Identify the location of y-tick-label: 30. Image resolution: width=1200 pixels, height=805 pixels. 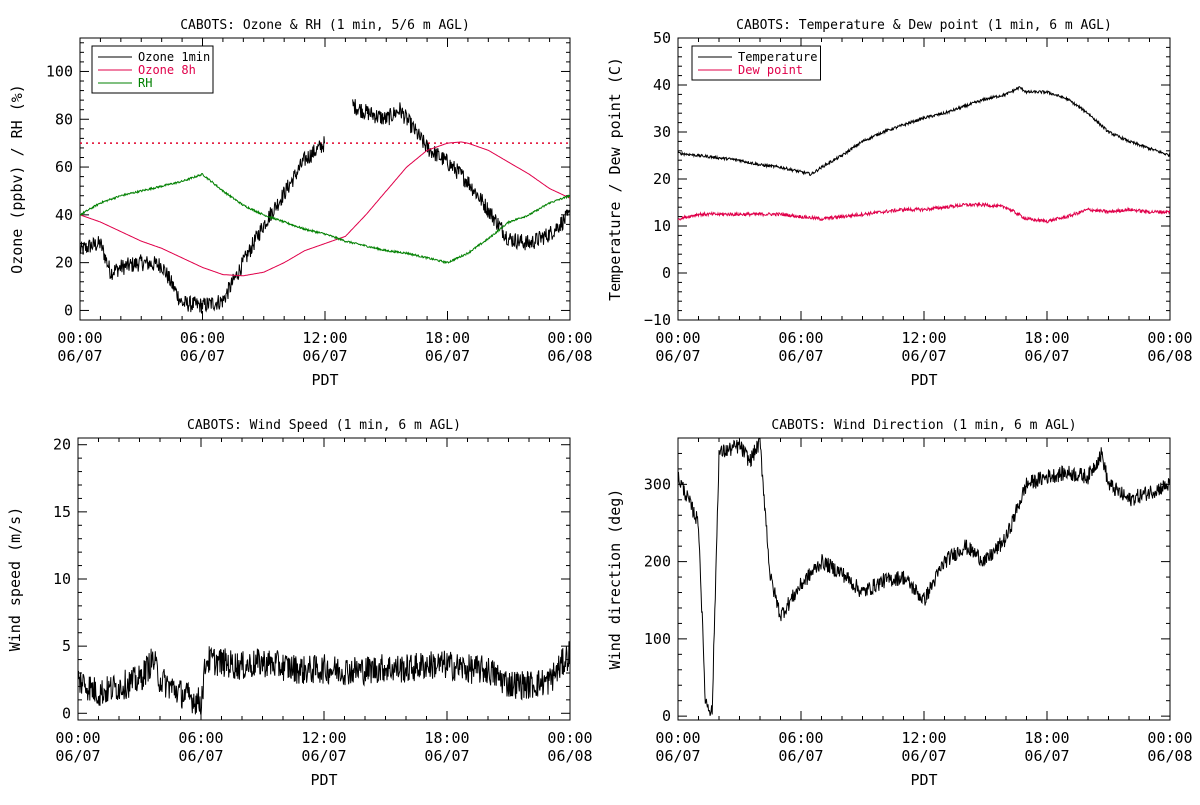
(662, 132).